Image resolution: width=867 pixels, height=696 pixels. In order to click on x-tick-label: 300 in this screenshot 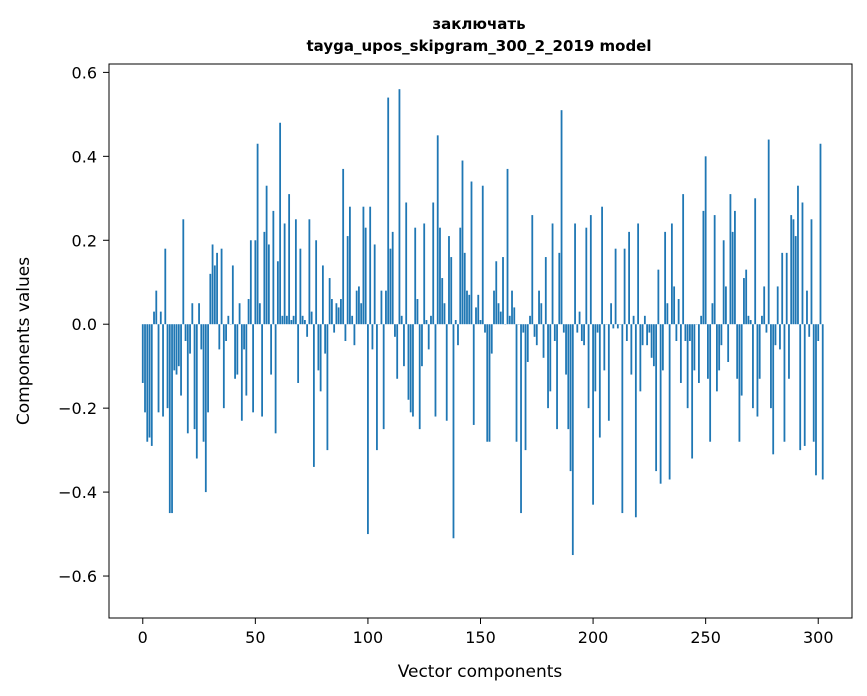, I will do `click(818, 637)`.